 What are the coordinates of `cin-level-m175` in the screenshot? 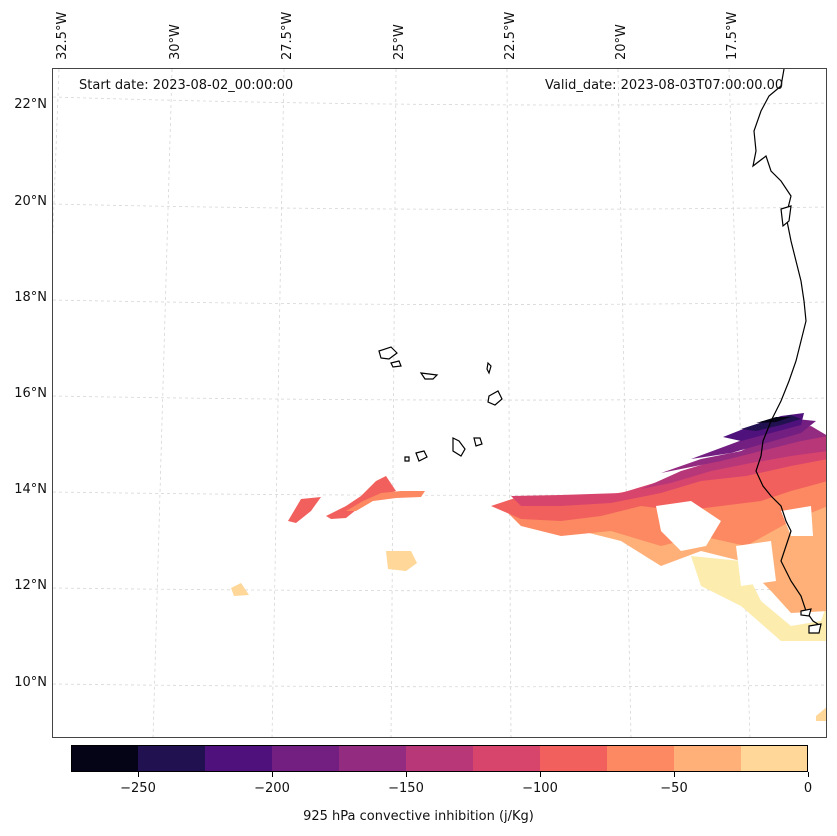 It's located at (743, 449).